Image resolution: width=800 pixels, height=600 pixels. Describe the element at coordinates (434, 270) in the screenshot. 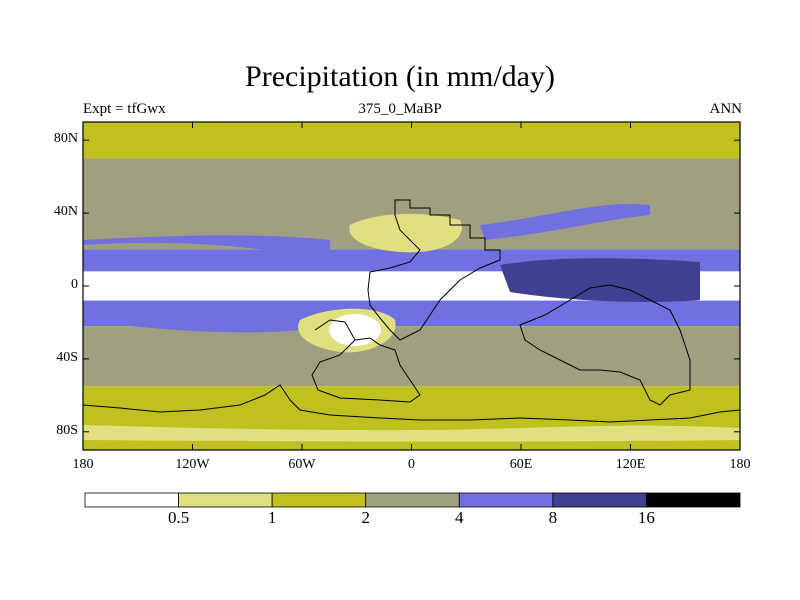

I see `continent-outline-north` at that location.